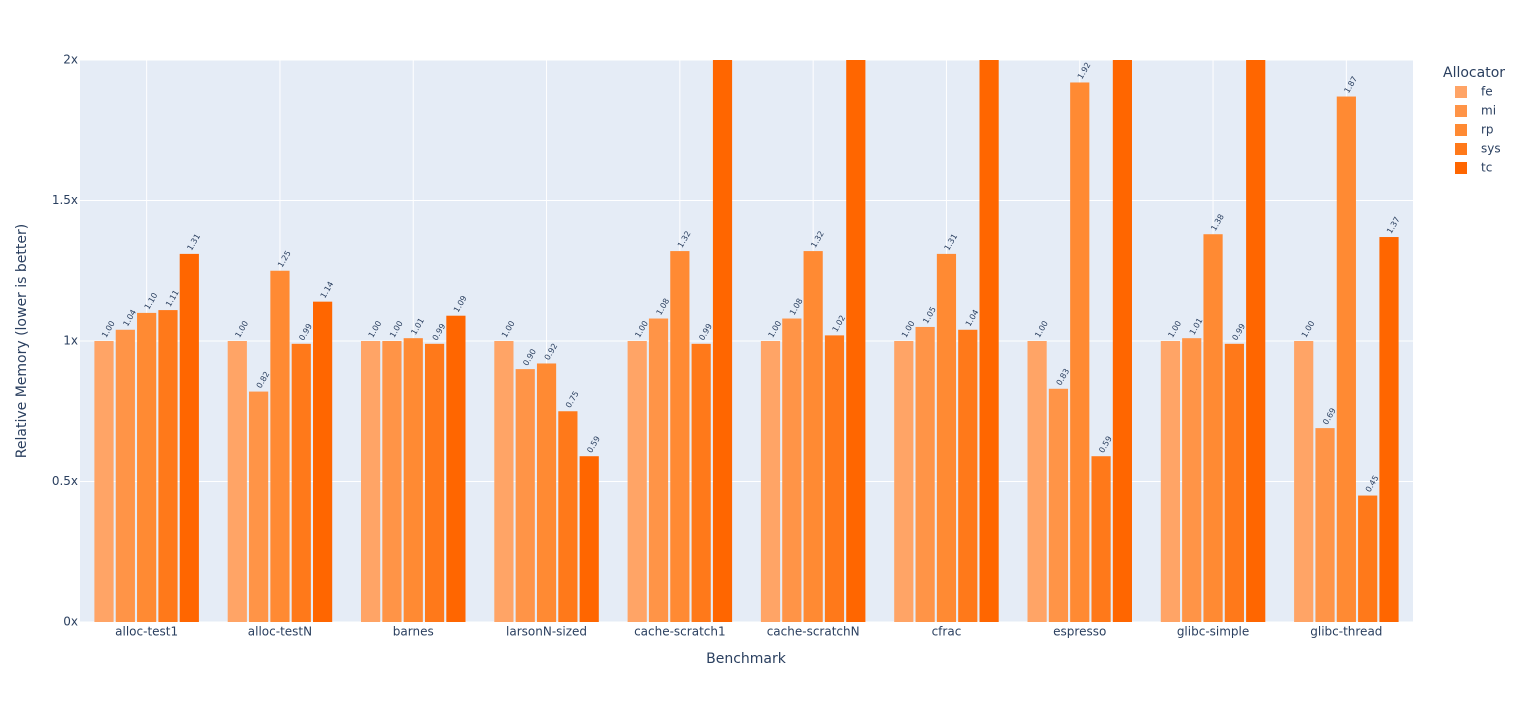 This screenshot has height=701, width=1520. What do you see at coordinates (1491, 149) in the screenshot?
I see `legend-label: sys` at bounding box center [1491, 149].